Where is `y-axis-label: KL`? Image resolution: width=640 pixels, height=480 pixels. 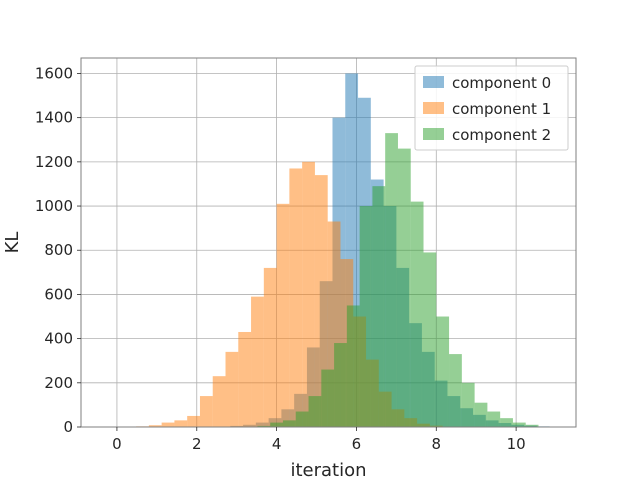
y-axis-label: KL is located at coordinates (12, 243).